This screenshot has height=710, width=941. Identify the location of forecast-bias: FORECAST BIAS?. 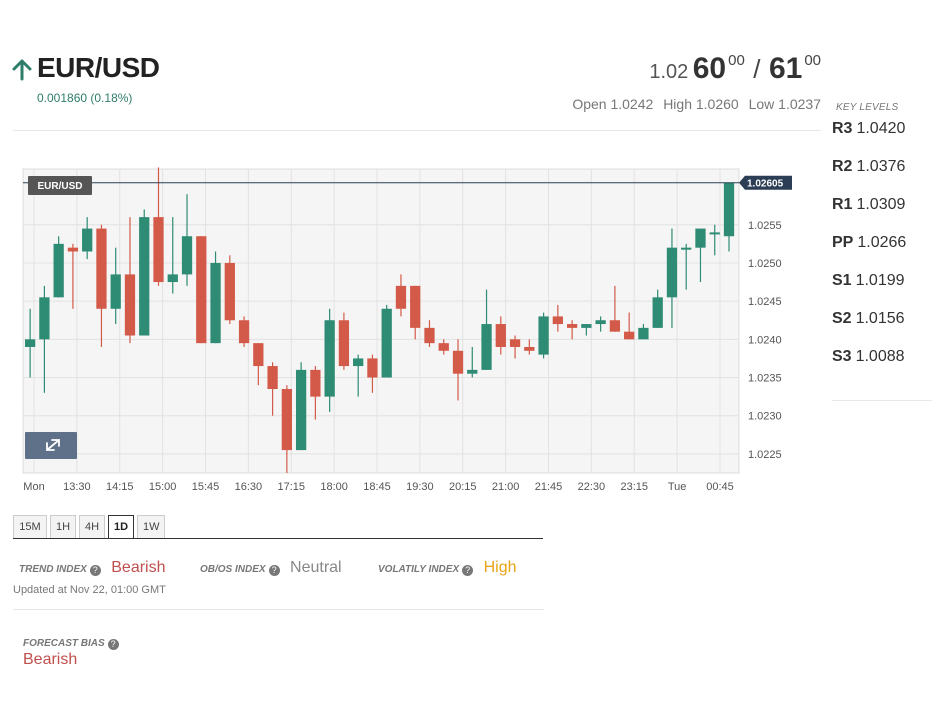
(71, 642).